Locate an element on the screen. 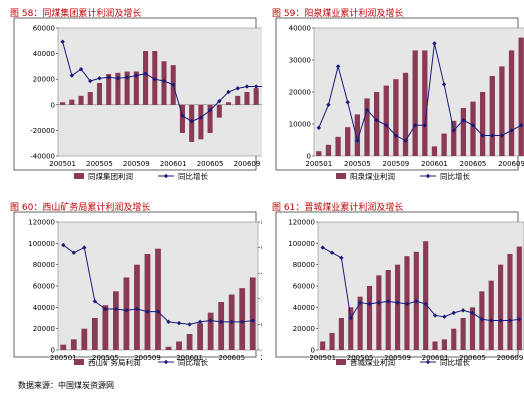 This screenshot has width=524, height=400. left-tick-label: 100000 is located at coordinates (41, 244).